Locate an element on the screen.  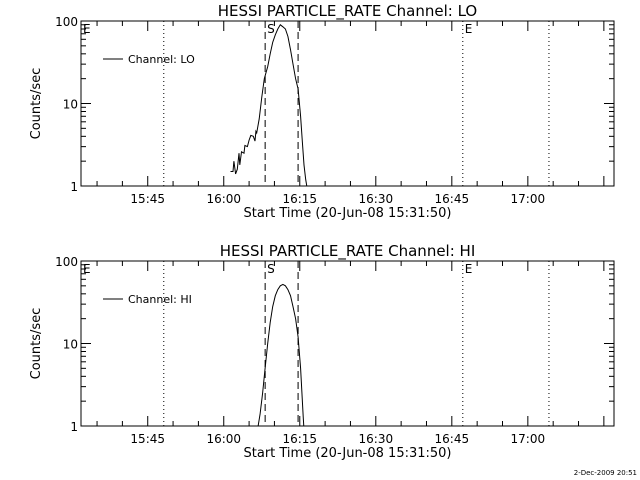
chart-title: HESSI PARTICLE_RATE Channel: LO is located at coordinates (347, 11).